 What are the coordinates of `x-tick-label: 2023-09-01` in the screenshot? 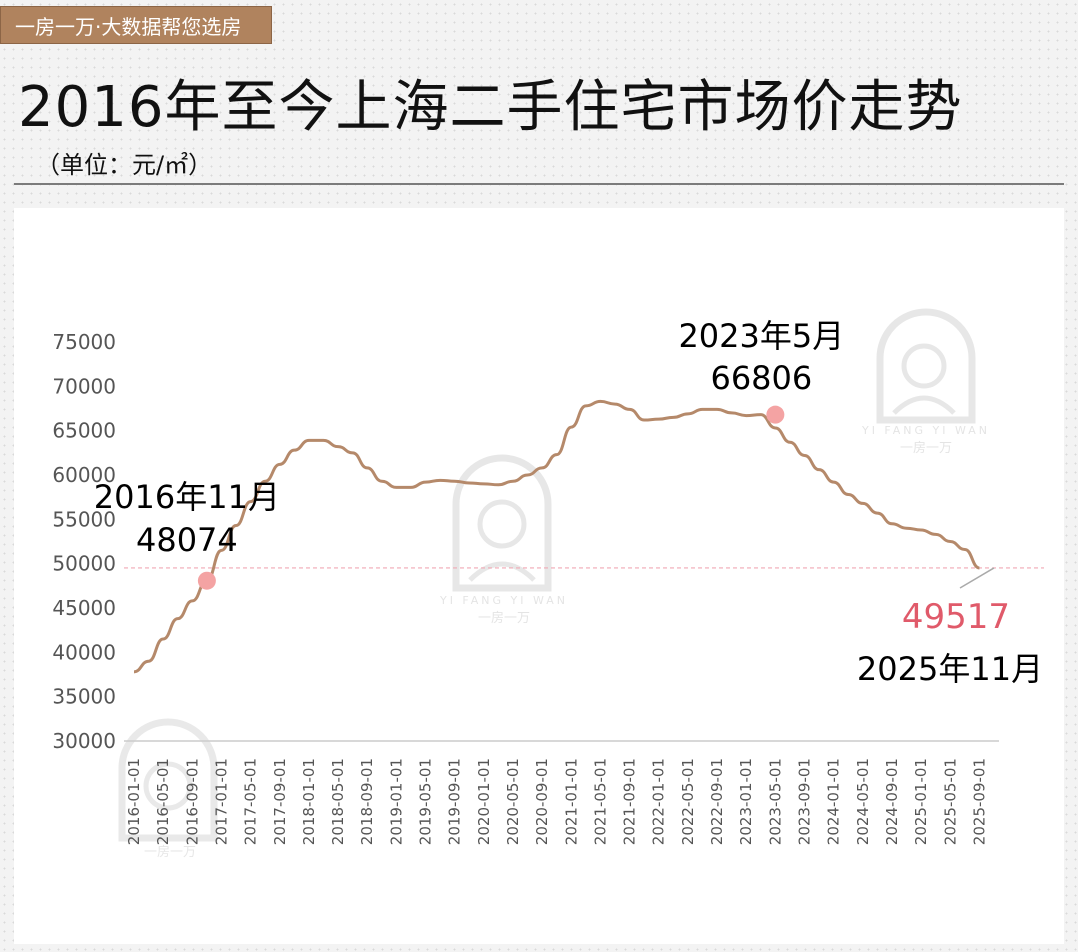 It's located at (805, 801).